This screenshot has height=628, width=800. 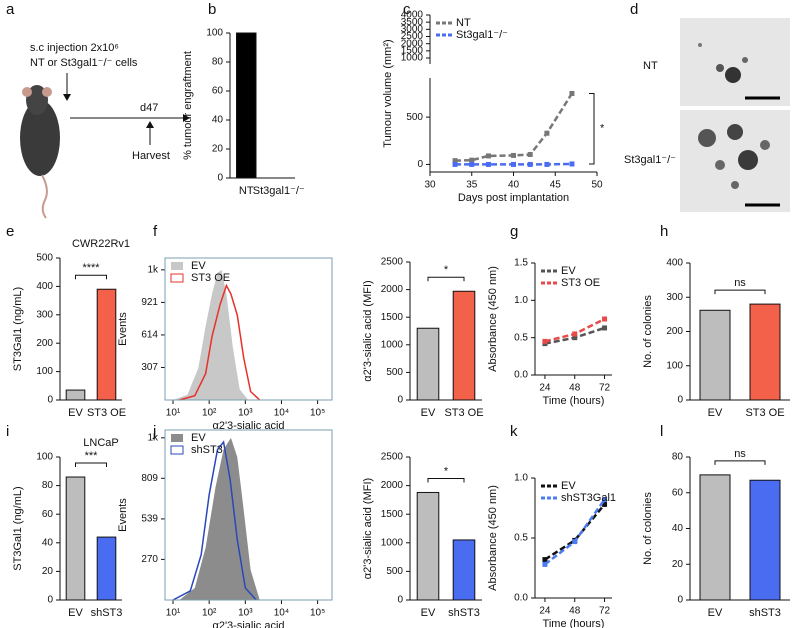 I want to click on x-tick-label: 10², so click(x=209, y=413).